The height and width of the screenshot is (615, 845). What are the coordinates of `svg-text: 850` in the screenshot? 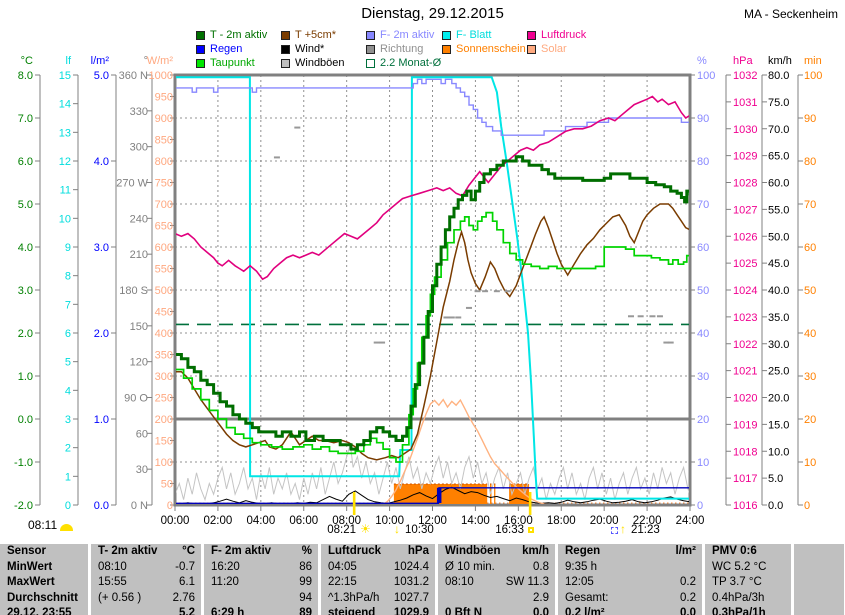 It's located at (164, 141).